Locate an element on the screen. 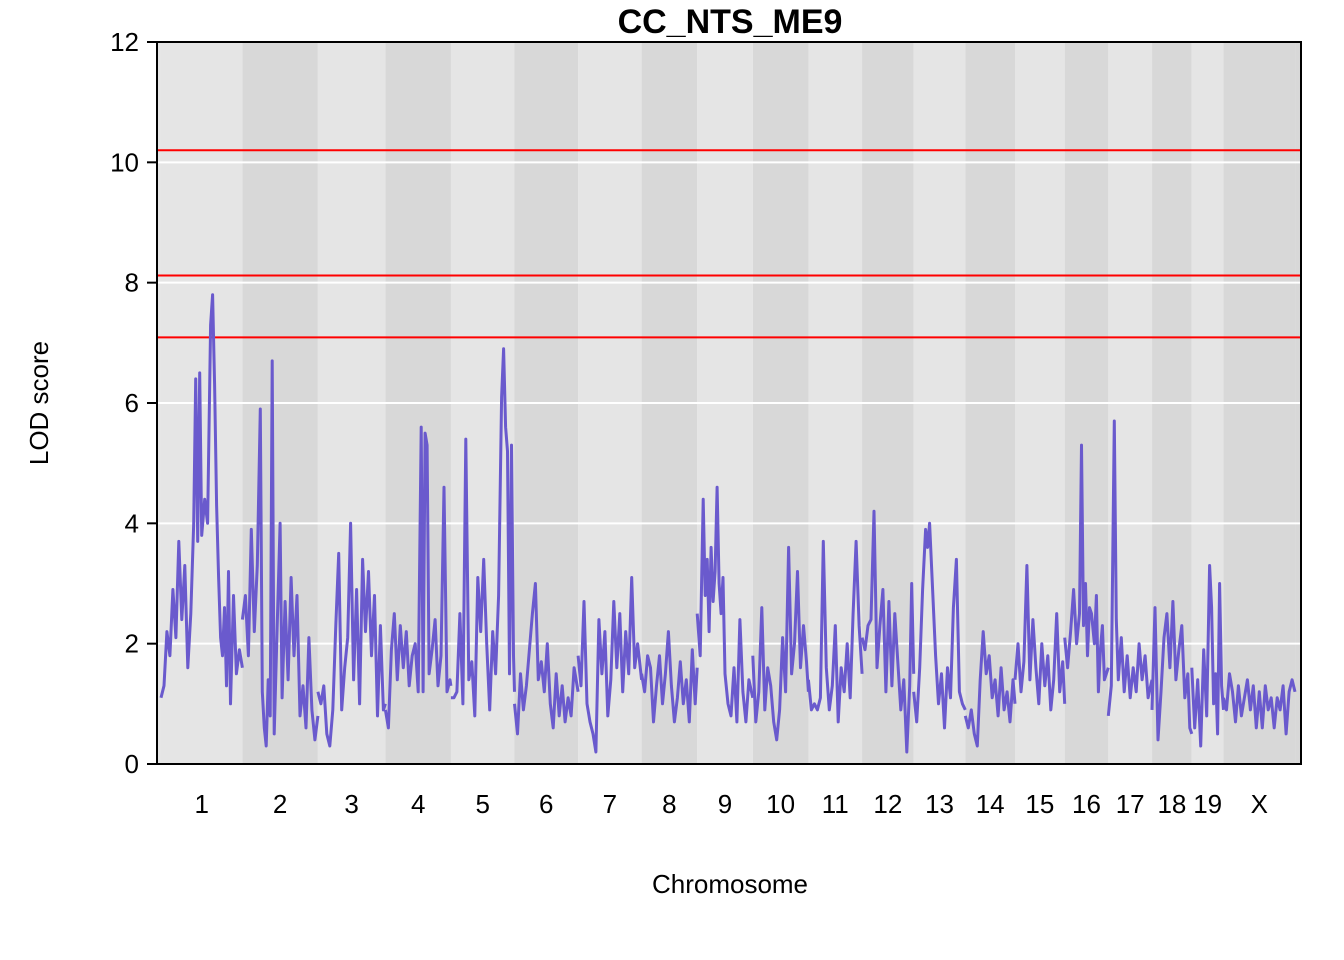 Image resolution: width=1344 pixels, height=960 pixels. y-axis: 0 2 4 6 8 10 12 is located at coordinates (133, 403).